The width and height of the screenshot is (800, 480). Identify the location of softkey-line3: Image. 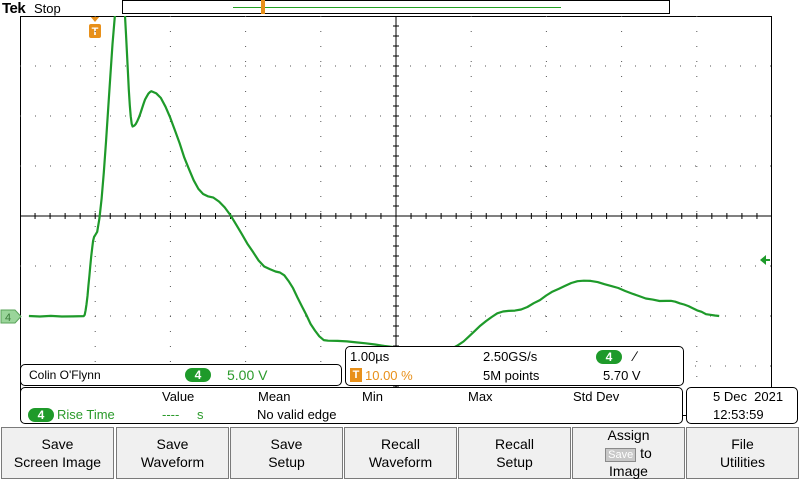
(628, 471).